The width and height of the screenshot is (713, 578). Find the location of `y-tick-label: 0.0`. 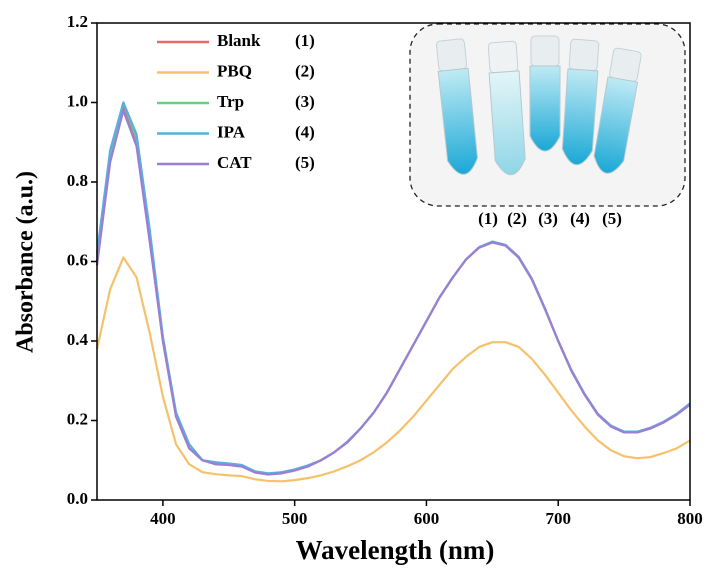

y-tick-label: 0.0 is located at coordinates (77, 498).